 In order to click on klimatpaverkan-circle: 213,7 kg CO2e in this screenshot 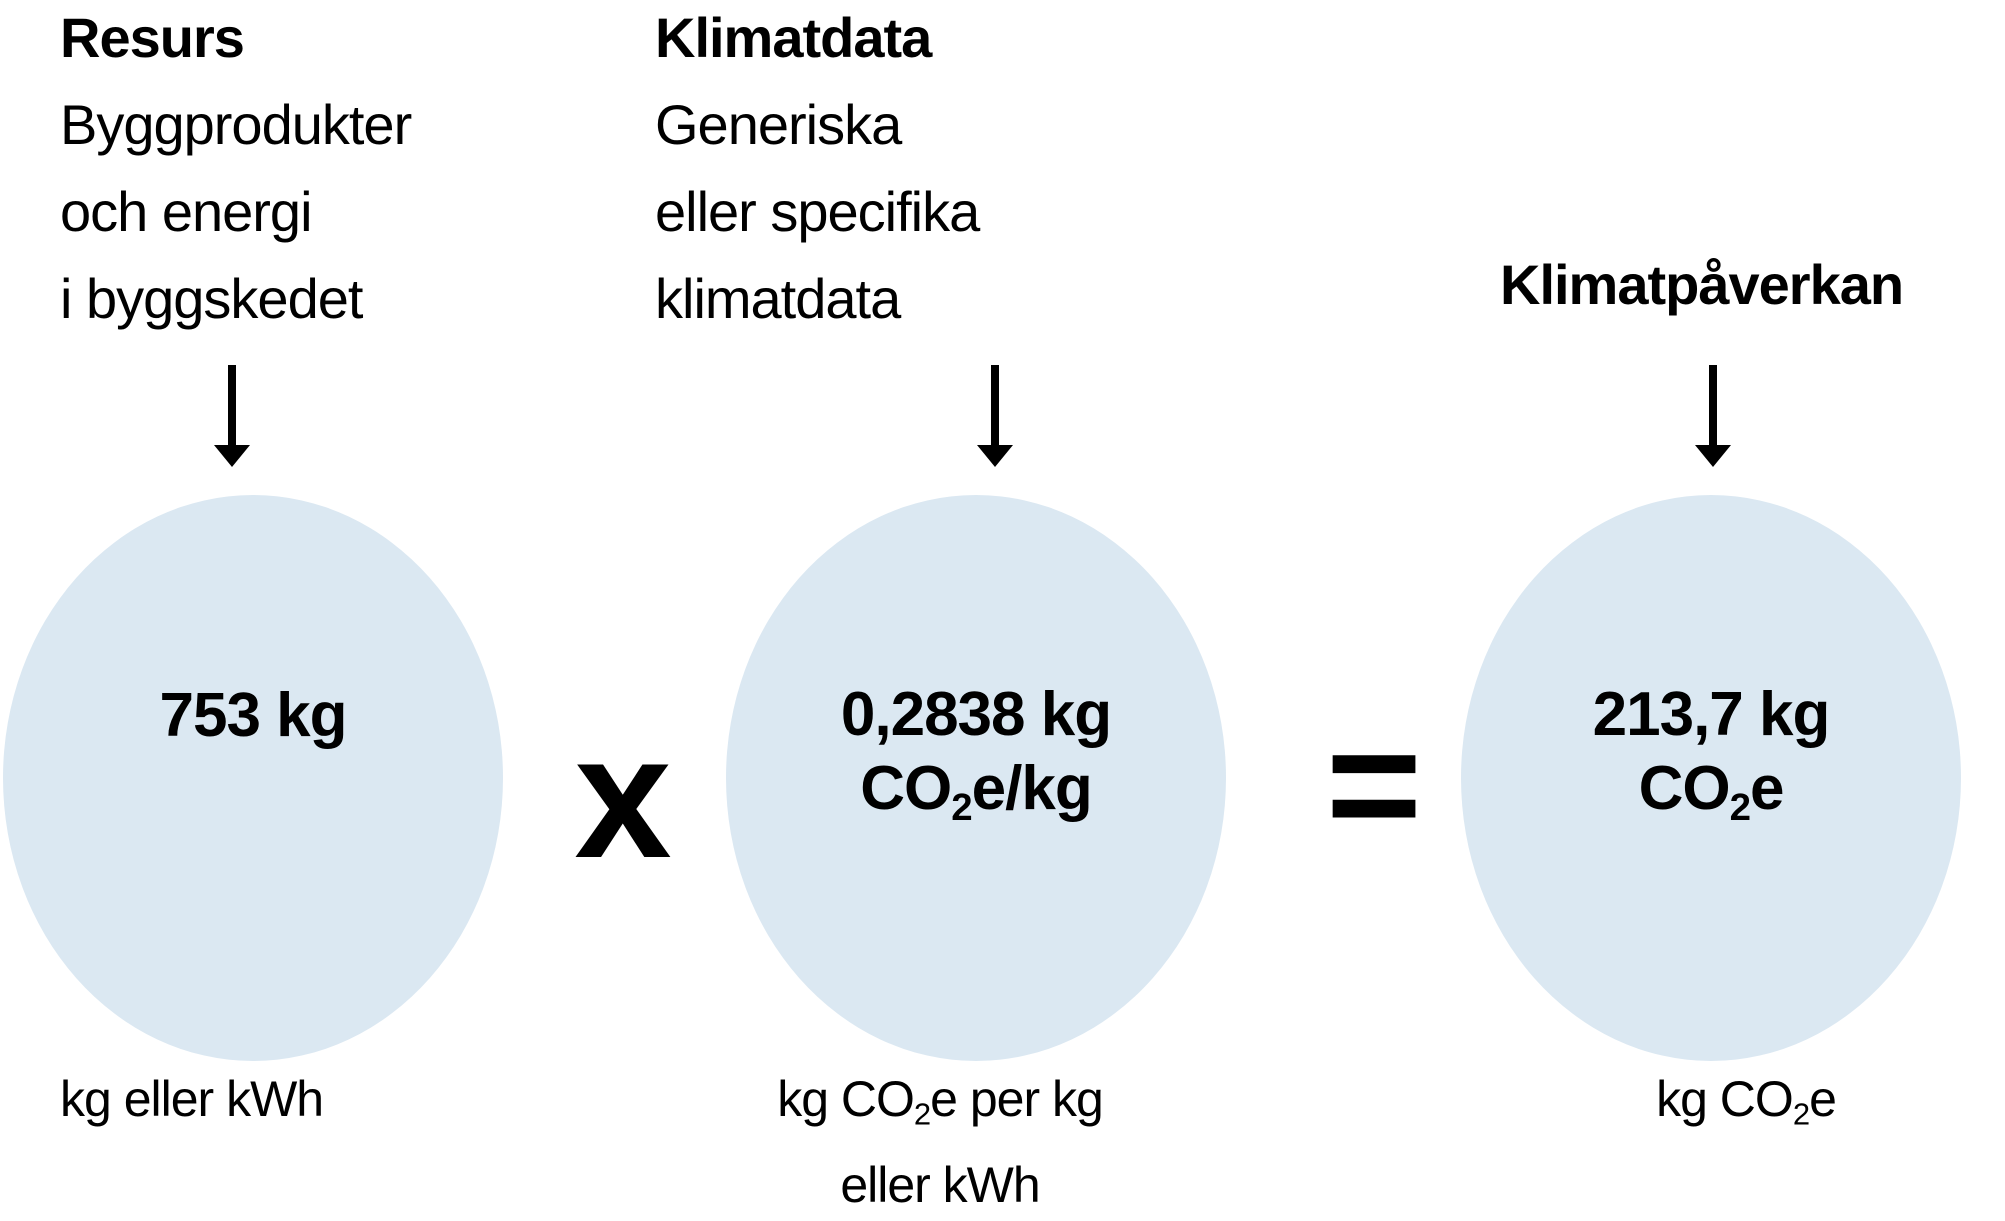, I will do `click(1711, 778)`.